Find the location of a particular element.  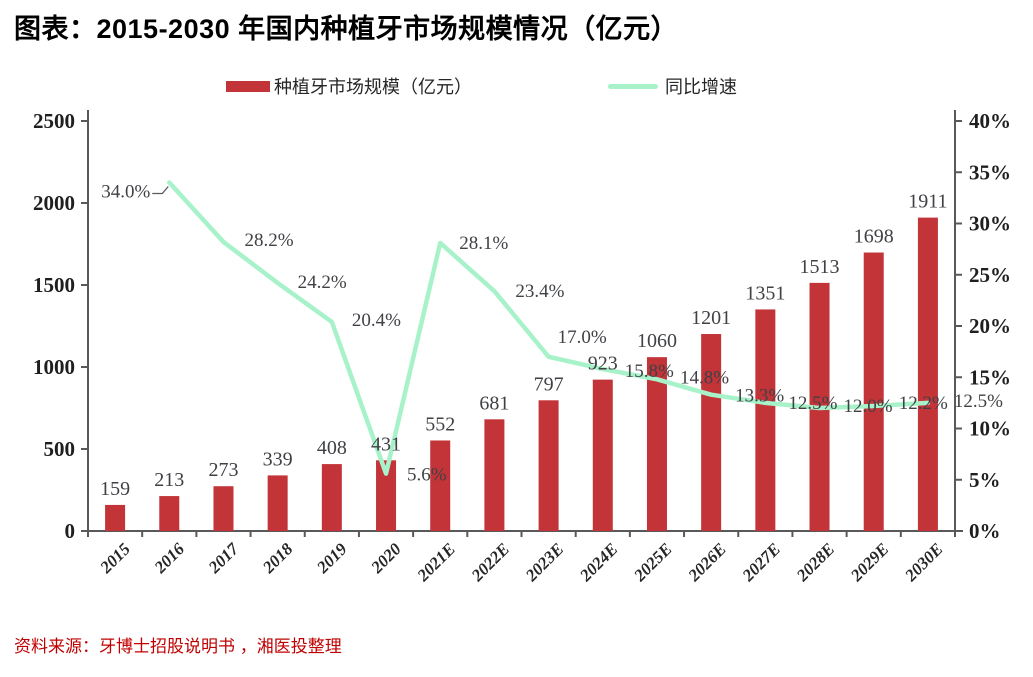

legend-label-growth-rate: 同比增速 is located at coordinates (701, 87).